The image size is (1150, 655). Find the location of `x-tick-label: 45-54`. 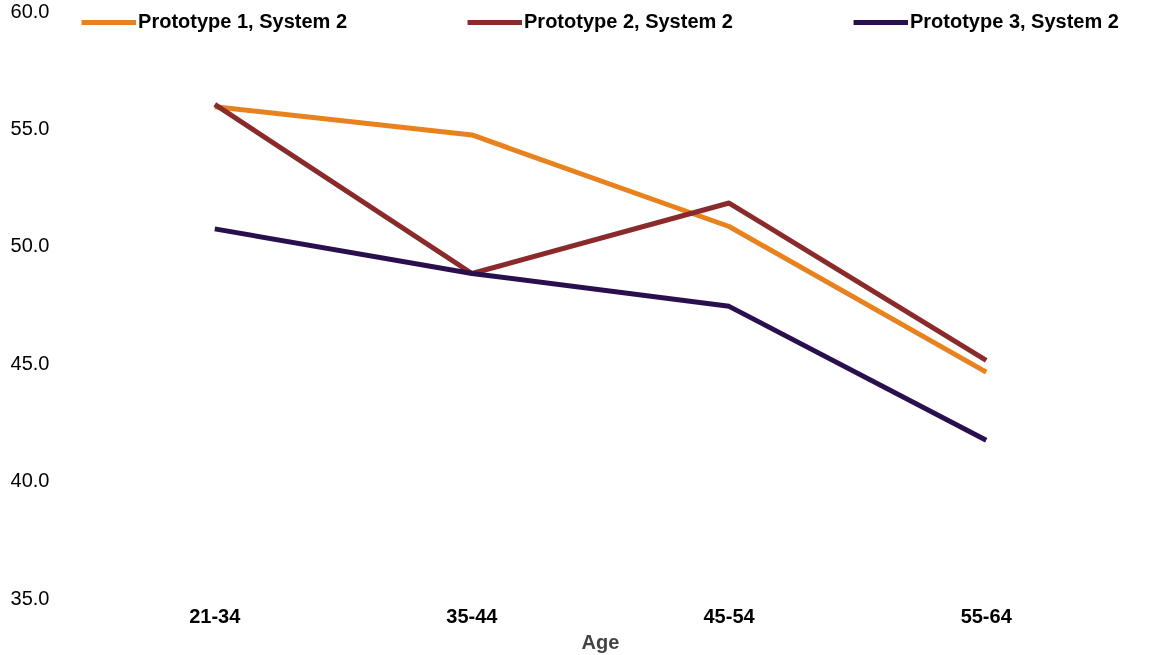

x-tick-label: 45-54 is located at coordinates (729, 615).